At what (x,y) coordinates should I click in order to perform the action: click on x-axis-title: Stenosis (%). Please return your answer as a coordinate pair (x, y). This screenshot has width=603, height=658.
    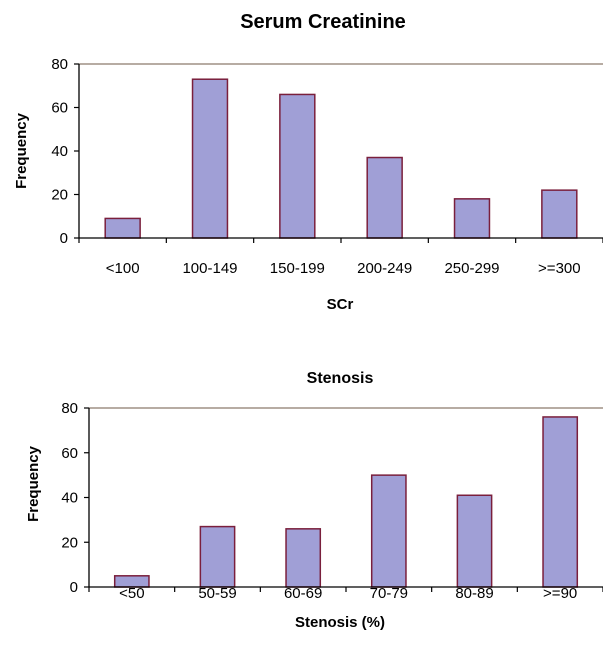
    Looking at the image, I should click on (340, 622).